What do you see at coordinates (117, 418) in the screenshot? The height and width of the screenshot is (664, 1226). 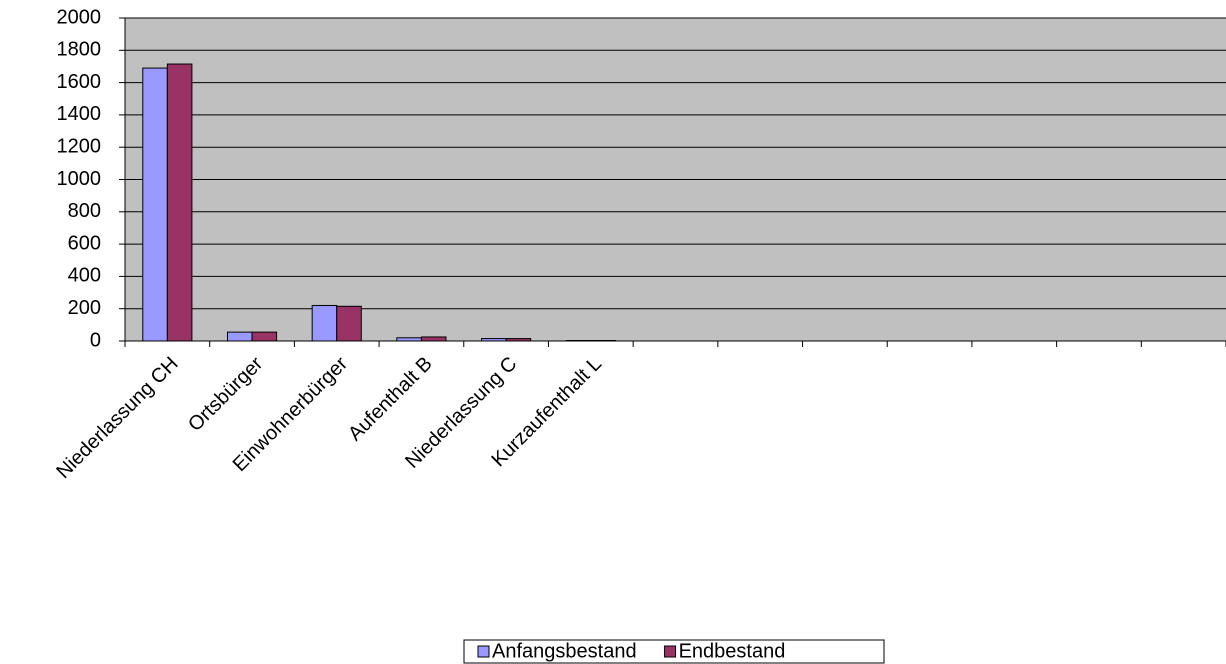 I see `x-tick-label: Niederlassung CH` at bounding box center [117, 418].